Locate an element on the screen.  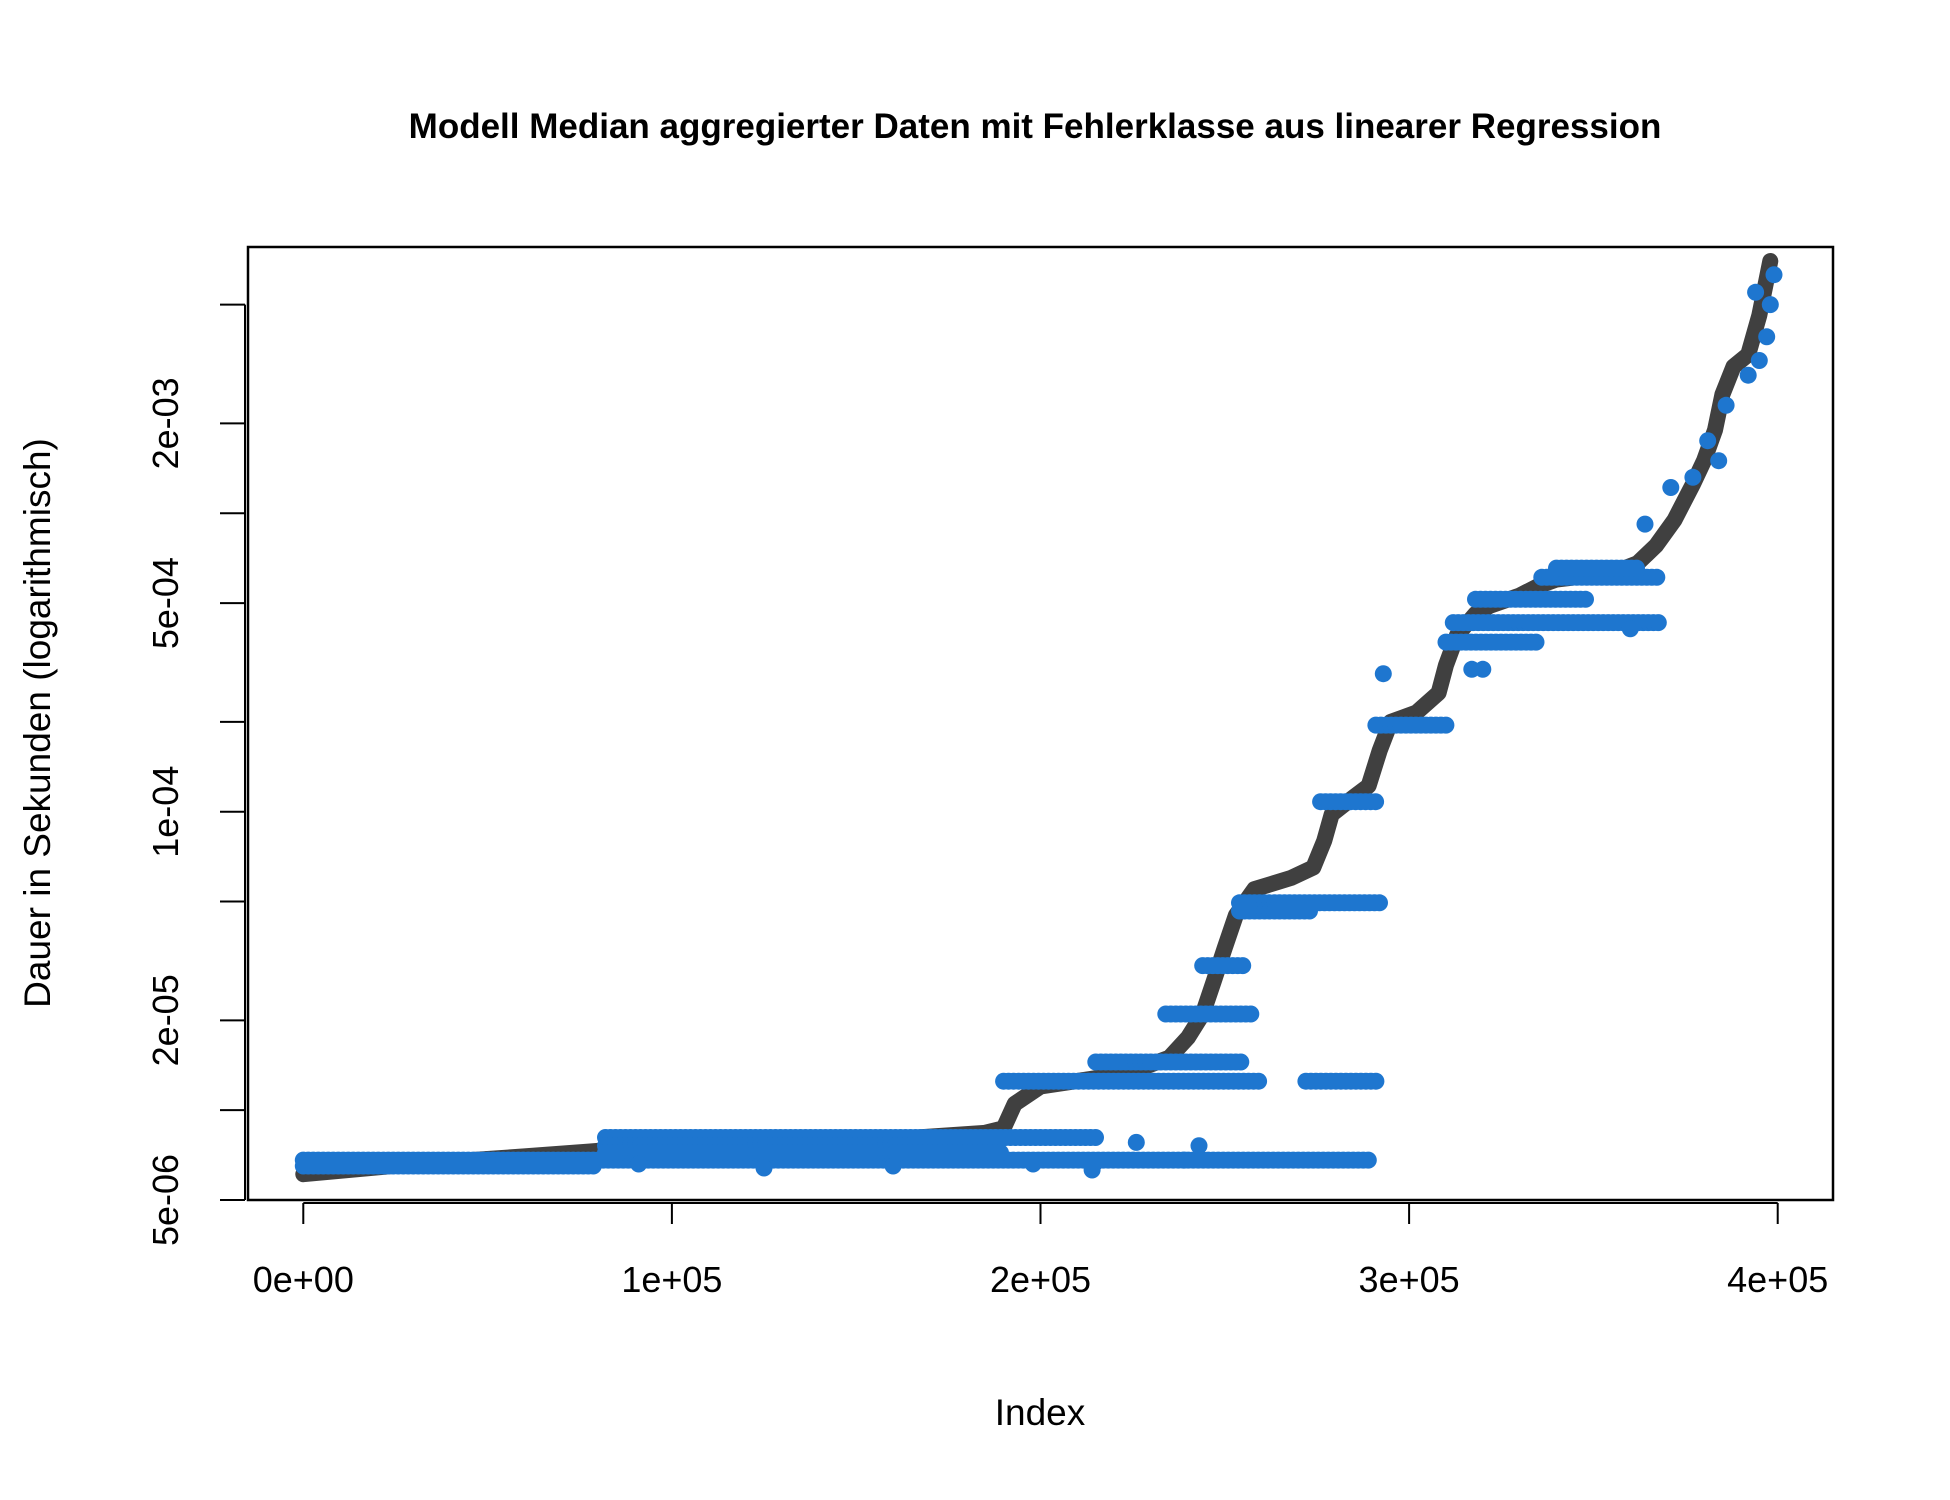
x-axis-label: Index is located at coordinates (1040, 1412).